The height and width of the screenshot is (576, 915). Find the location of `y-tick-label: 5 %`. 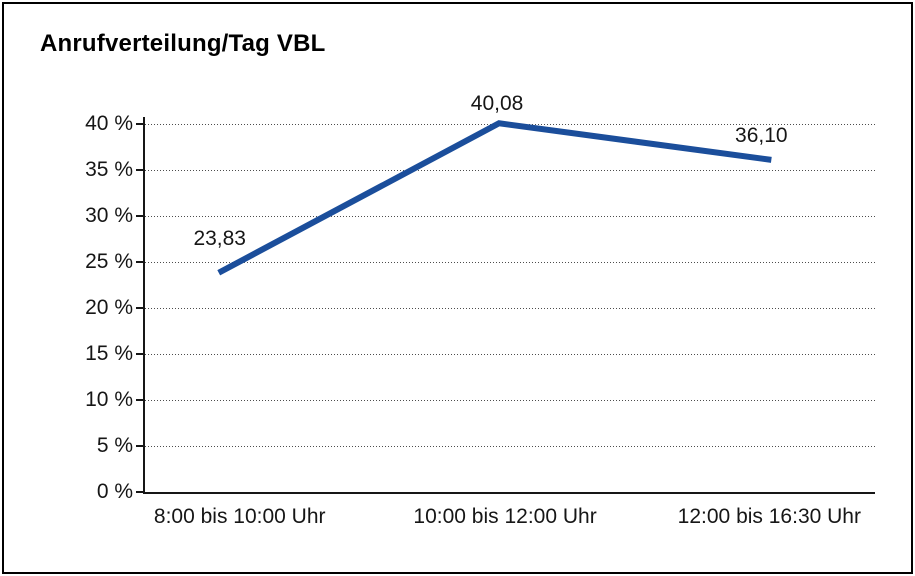

y-tick-label: 5 % is located at coordinates (114, 445).